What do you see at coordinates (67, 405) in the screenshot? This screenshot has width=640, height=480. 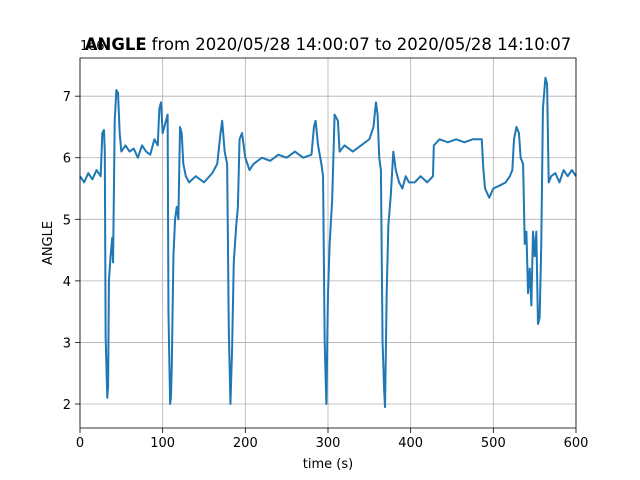 I see `y-tick-label: 2` at bounding box center [67, 405].